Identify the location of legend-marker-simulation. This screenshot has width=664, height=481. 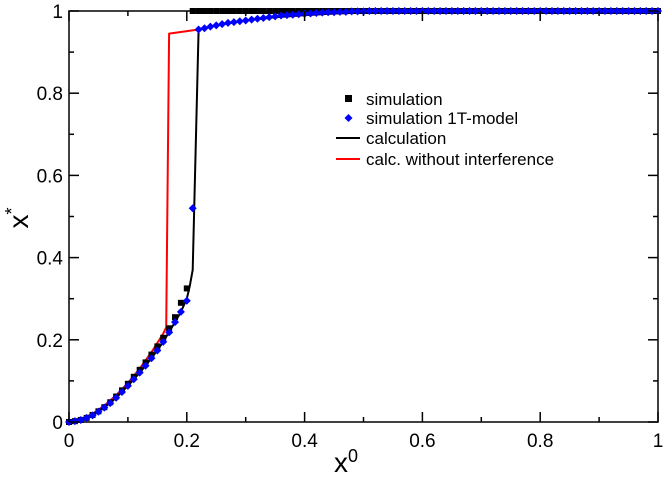
(348, 98).